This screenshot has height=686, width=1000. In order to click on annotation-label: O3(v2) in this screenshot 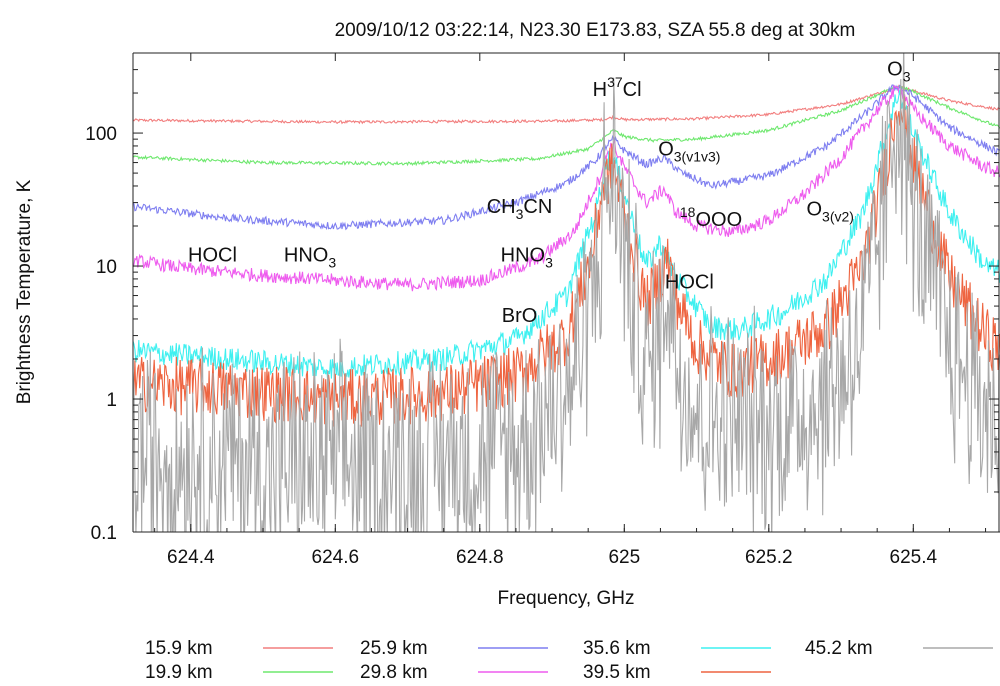, I will do `click(829, 211)`.